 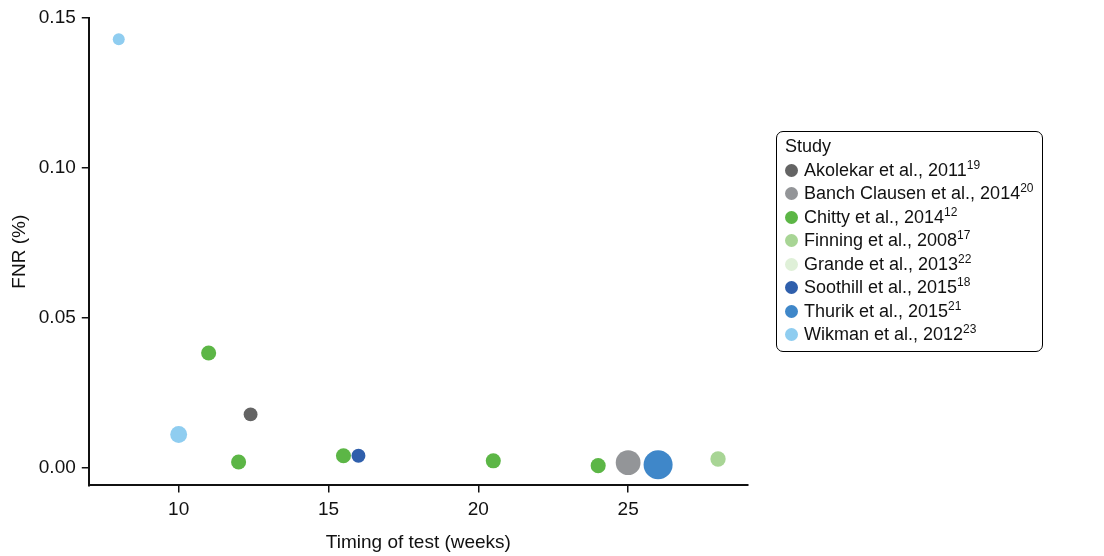 What do you see at coordinates (328, 509) in the screenshot?
I see `x-tick-label: 15` at bounding box center [328, 509].